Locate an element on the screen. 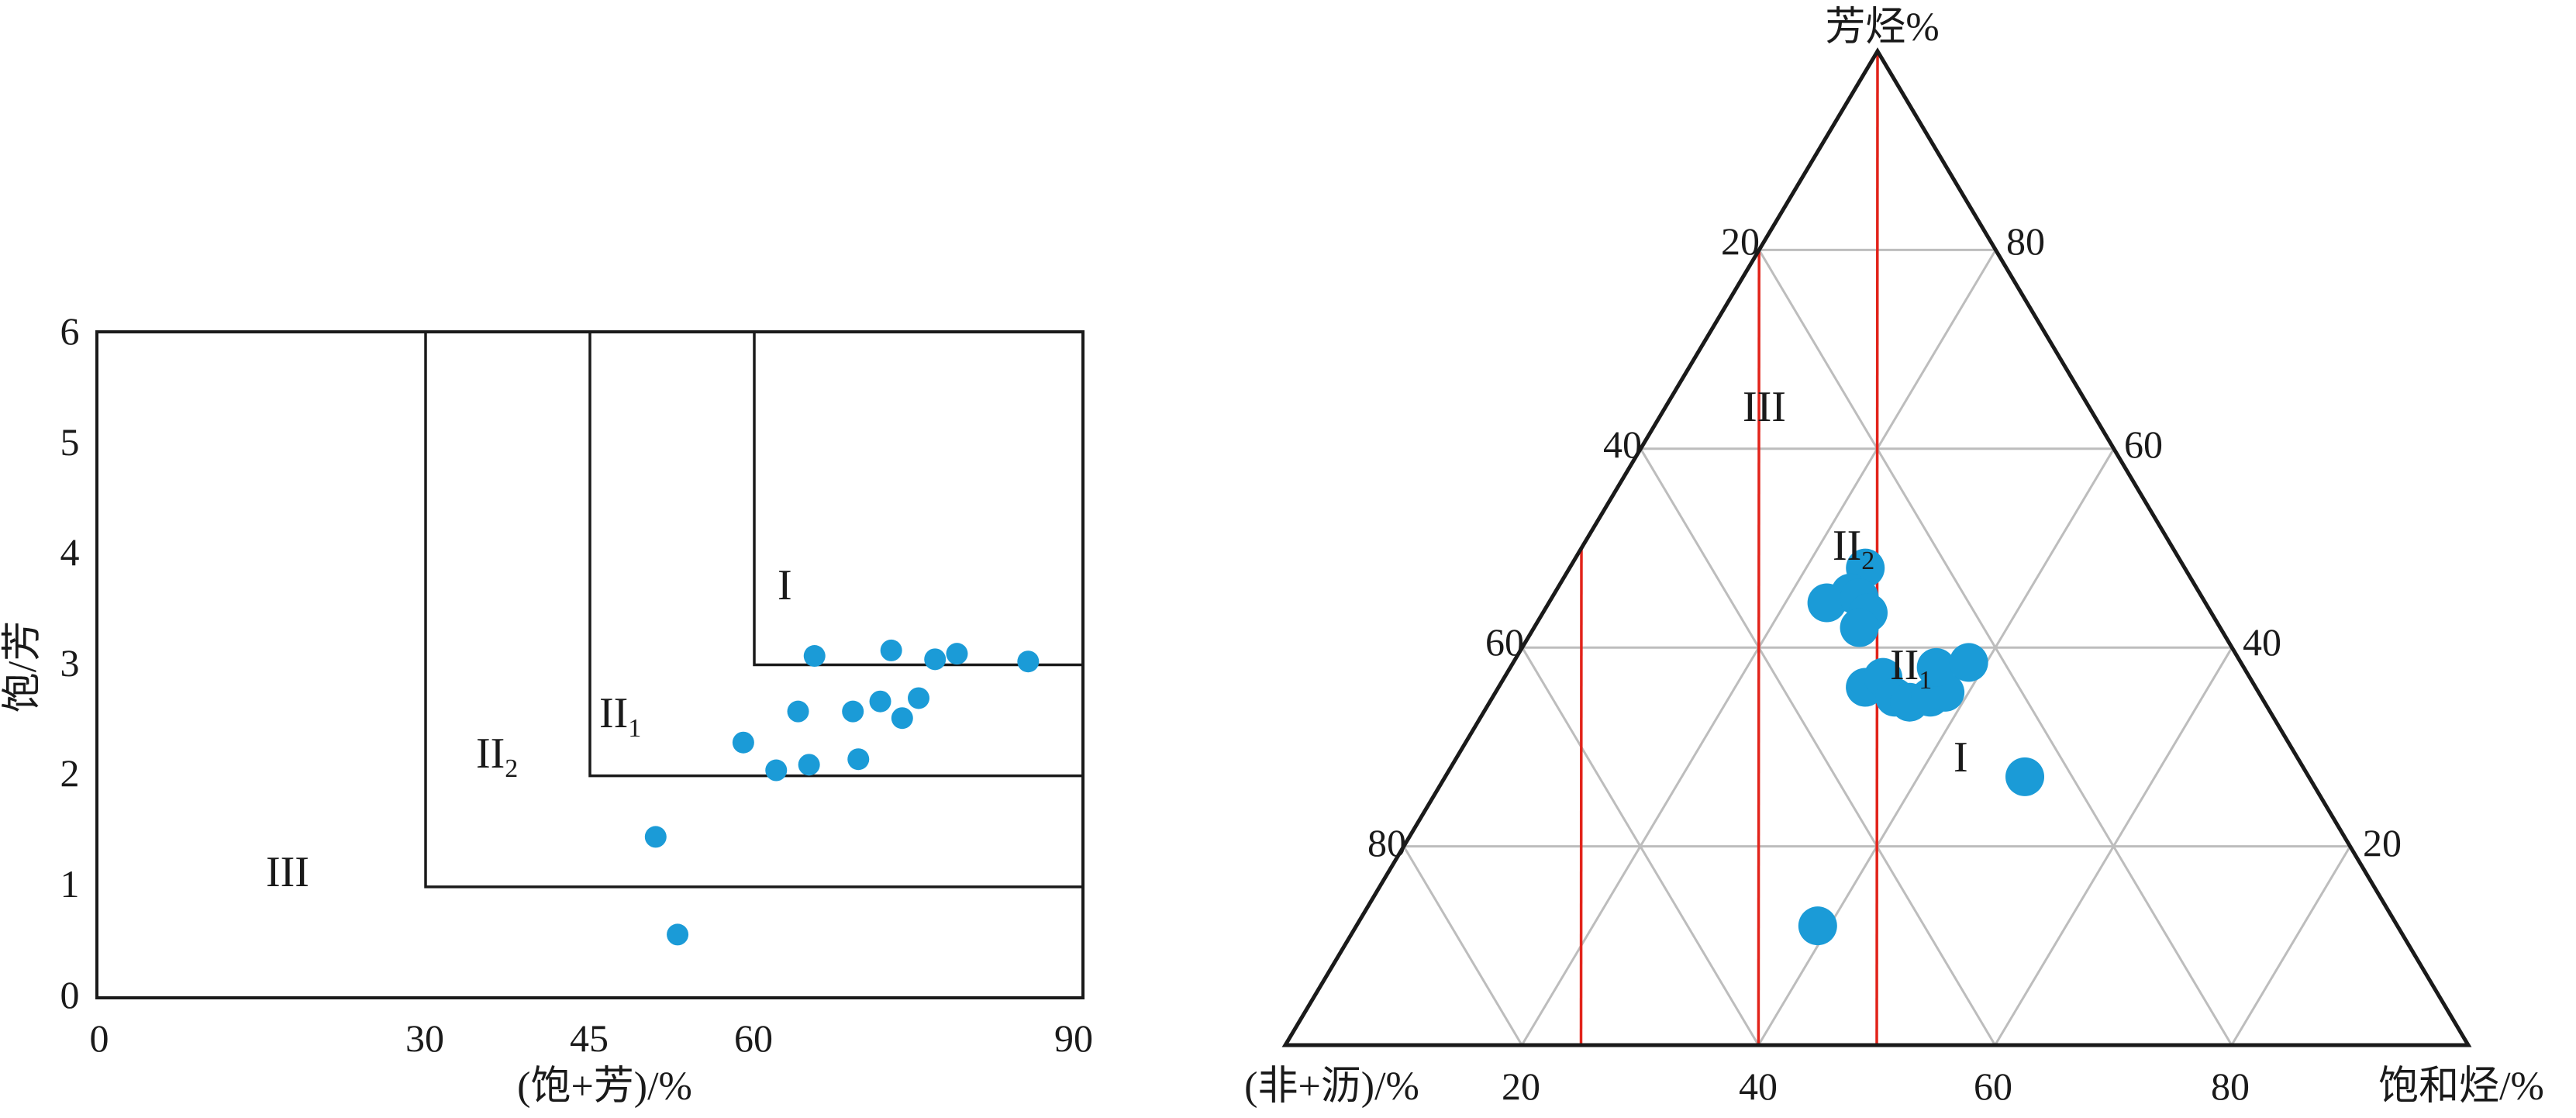 The height and width of the screenshot is (1118, 2576). zone-boundaries is located at coordinates (753, 610).